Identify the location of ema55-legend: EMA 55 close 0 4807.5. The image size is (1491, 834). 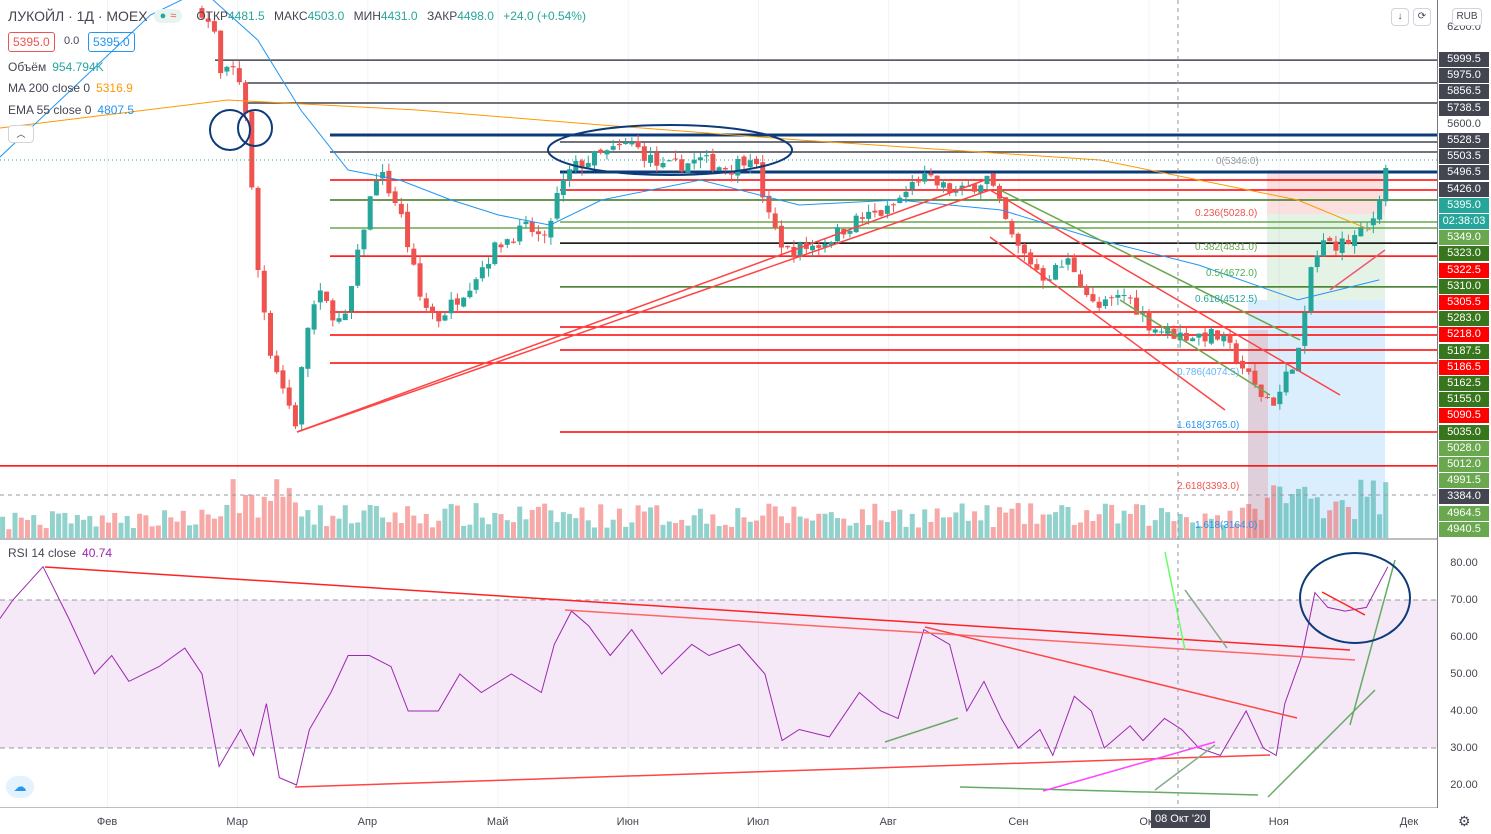
(71, 110).